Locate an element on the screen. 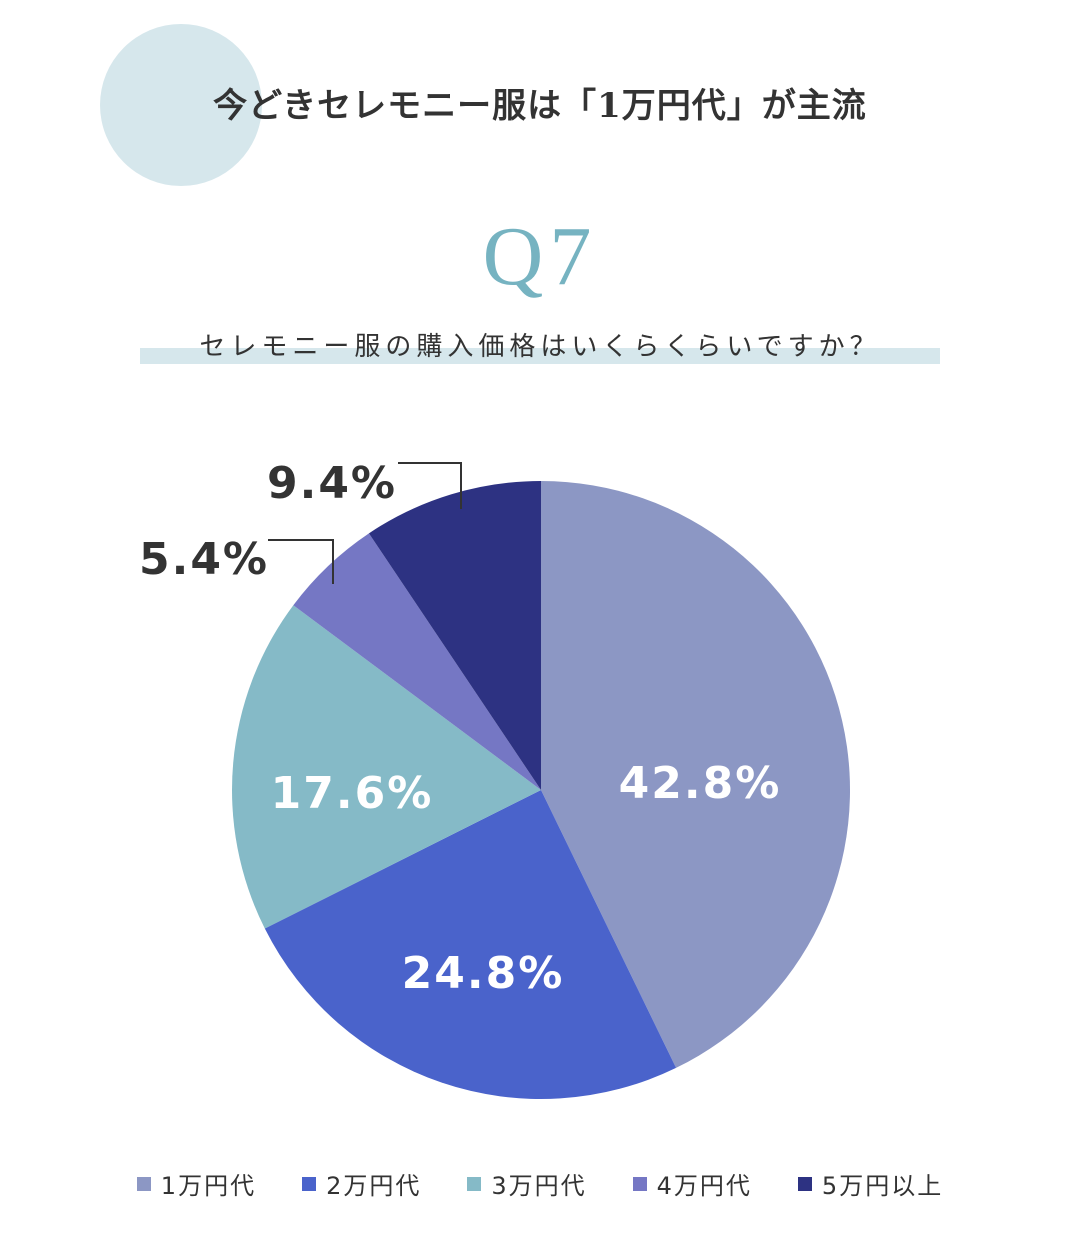  slice-value-label: 5.4% is located at coordinates (204, 559).